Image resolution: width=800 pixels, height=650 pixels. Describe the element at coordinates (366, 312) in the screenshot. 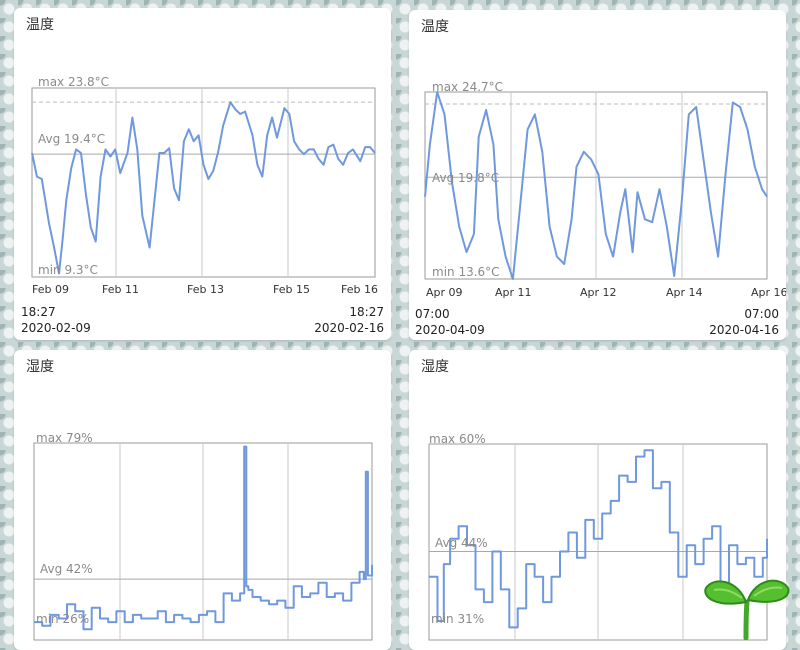

I see `end-time: 18:27` at that location.